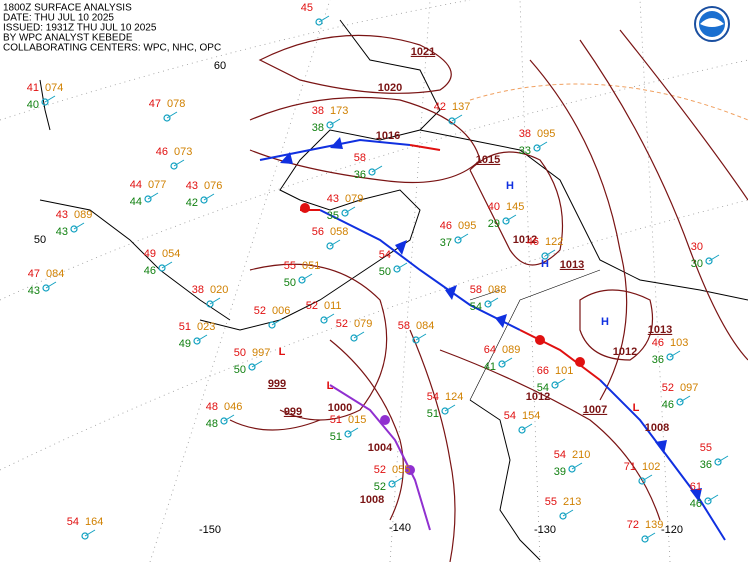  What do you see at coordinates (490, 367) in the screenshot?
I see `dewpoint: 41` at bounding box center [490, 367].